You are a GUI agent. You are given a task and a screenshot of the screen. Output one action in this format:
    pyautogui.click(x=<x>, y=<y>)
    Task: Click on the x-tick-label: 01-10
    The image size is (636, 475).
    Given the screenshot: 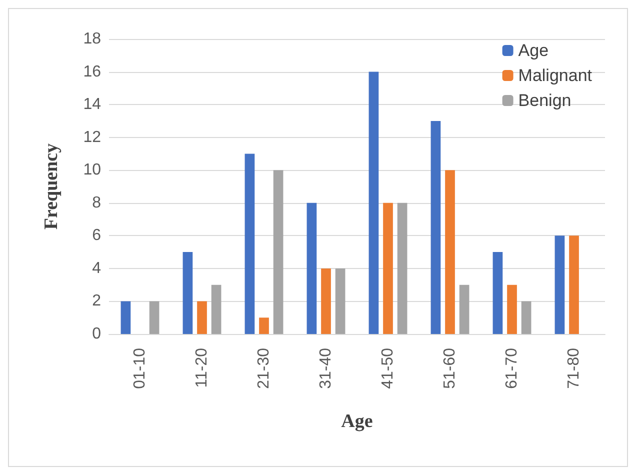 What is the action you would take?
    pyautogui.click(x=140, y=368)
    